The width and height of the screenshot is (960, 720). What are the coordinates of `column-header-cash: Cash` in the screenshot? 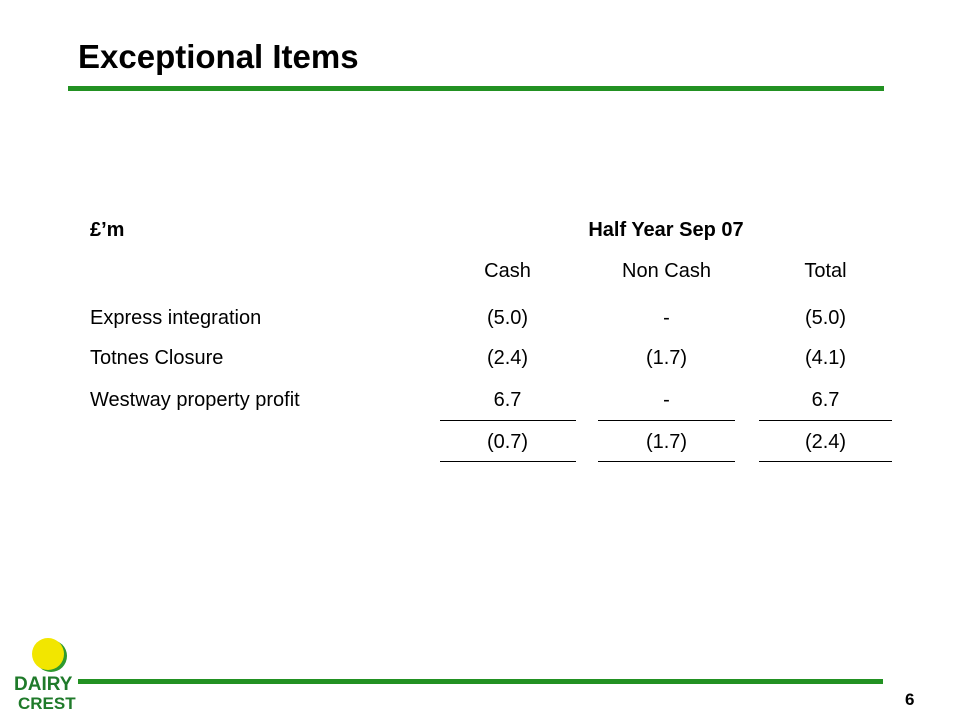 It's located at (507, 271).